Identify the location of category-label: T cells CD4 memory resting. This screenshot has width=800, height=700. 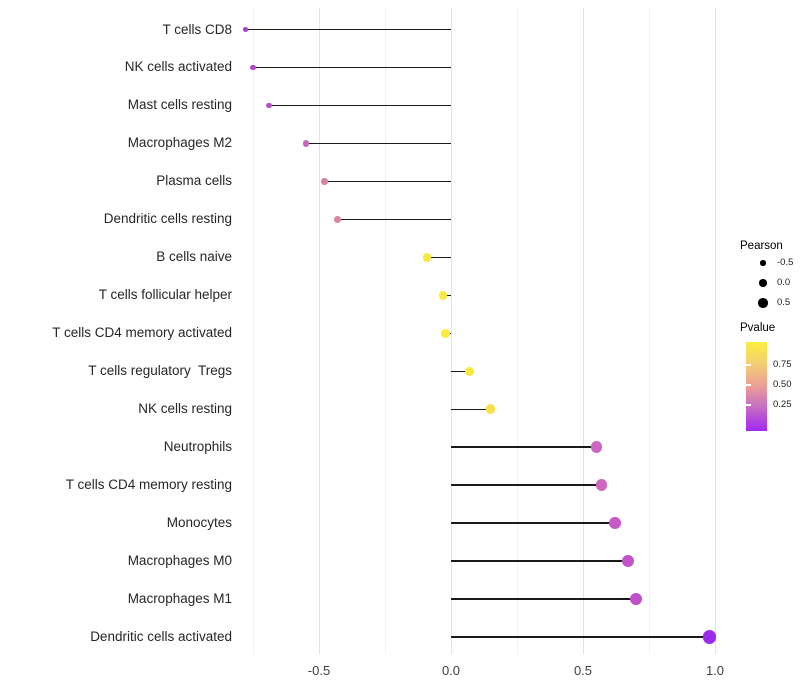
(148, 485).